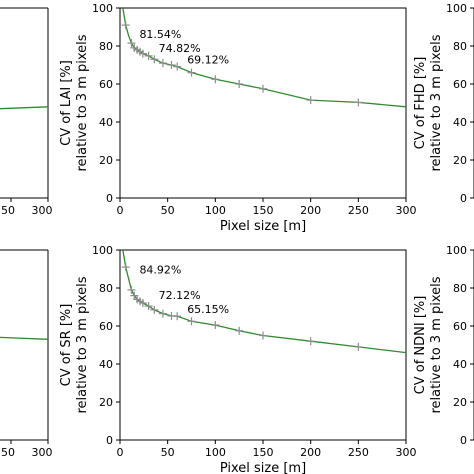 This screenshot has width=474, height=474. Describe the element at coordinates (180, 48) in the screenshot. I see `panel2-annotation-2: 74.82%` at that location.